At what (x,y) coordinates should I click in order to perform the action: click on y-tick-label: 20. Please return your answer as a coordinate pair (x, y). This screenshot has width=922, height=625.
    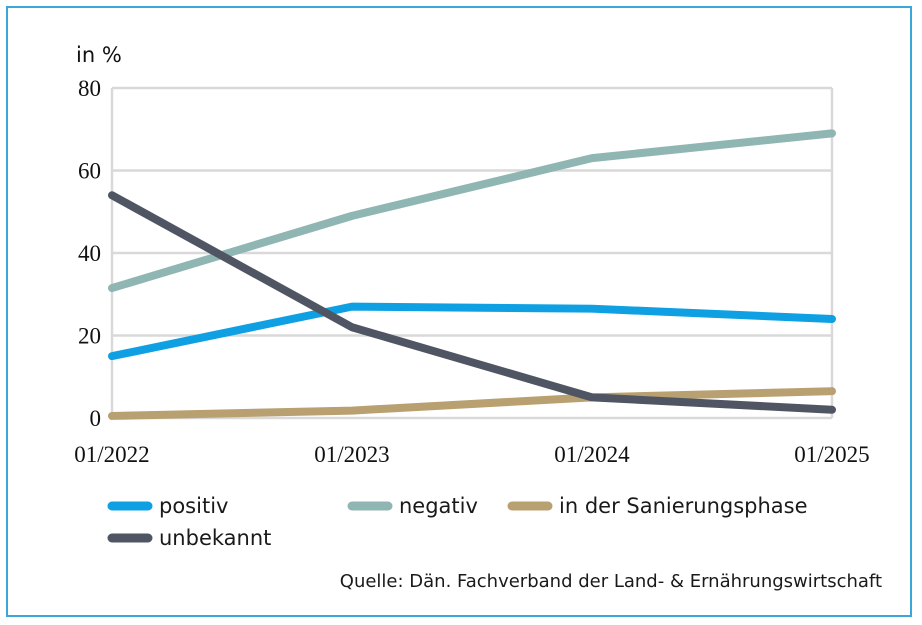
    Looking at the image, I should click on (89, 336).